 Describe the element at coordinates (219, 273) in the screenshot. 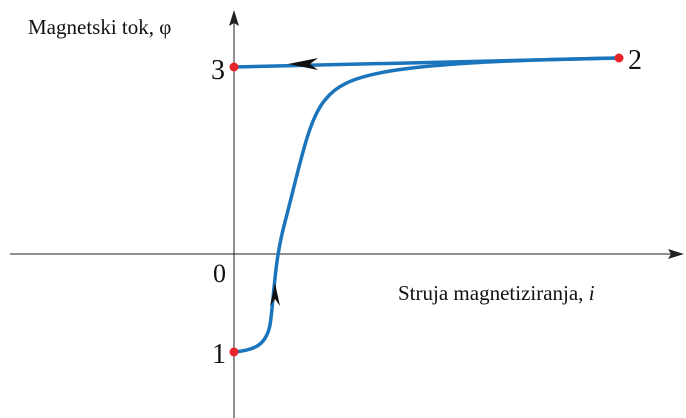

I see `origin-label: 0` at that location.